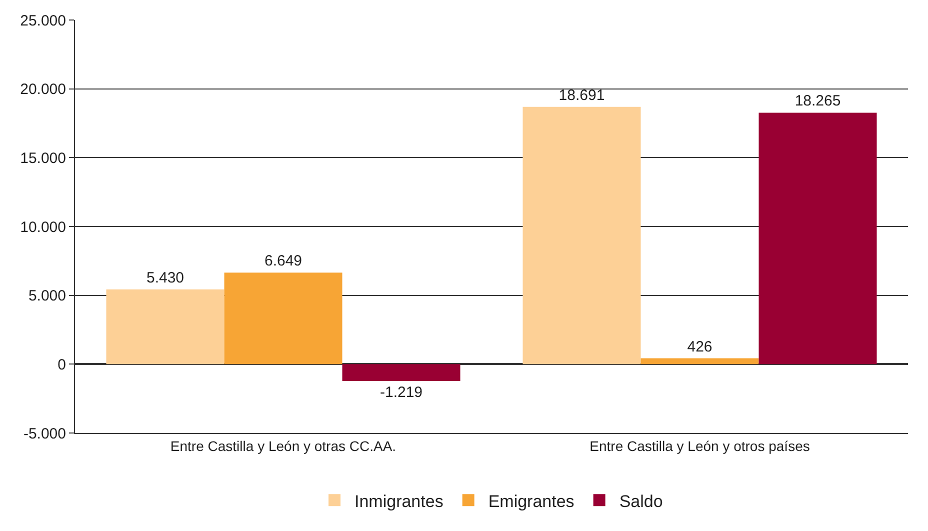 The height and width of the screenshot is (531, 928). Describe the element at coordinates (43, 227) in the screenshot. I see `y-tick-label: 10.000` at that location.